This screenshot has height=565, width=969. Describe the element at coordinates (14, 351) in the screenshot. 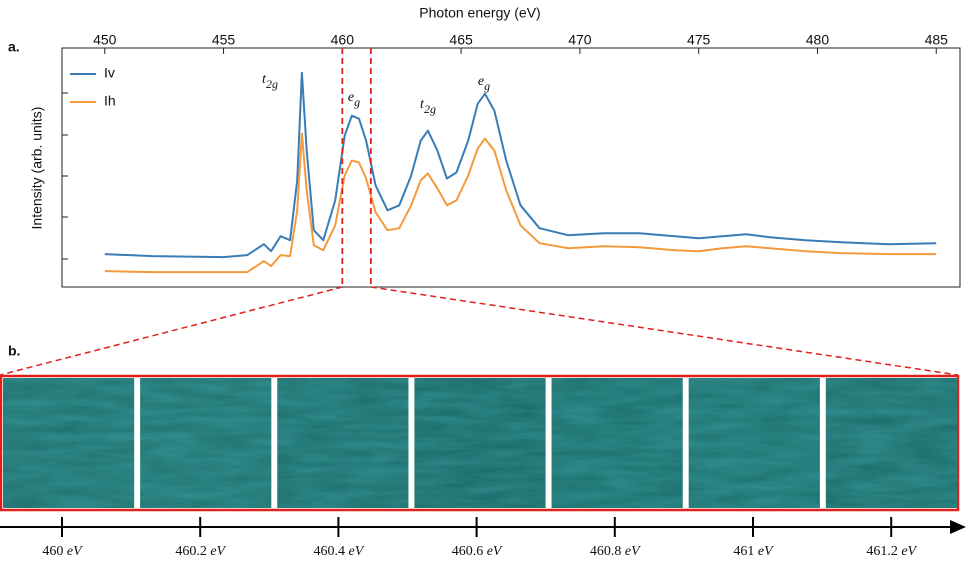

I see `panel-label: b.` at that location.